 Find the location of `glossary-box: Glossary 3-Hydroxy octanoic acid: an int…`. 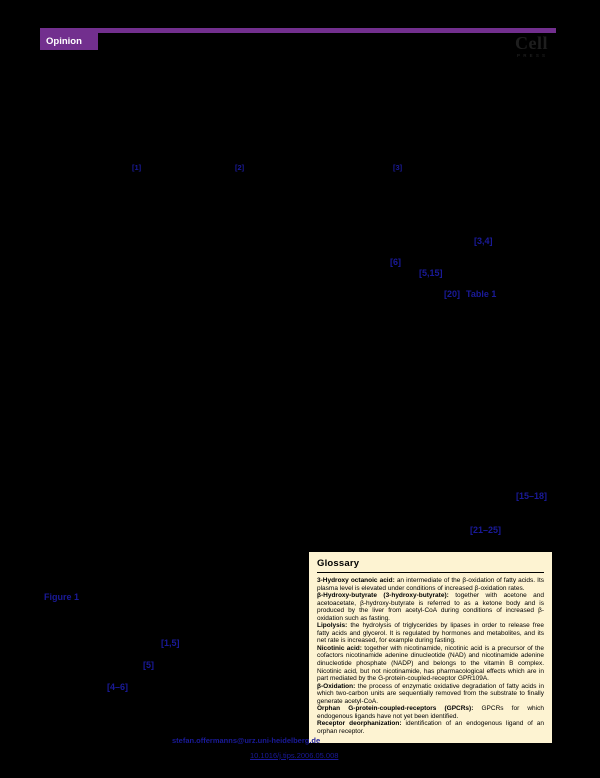

glossary-box: Glossary 3-Hydroxy octanoic acid: an int… is located at coordinates (430, 647).